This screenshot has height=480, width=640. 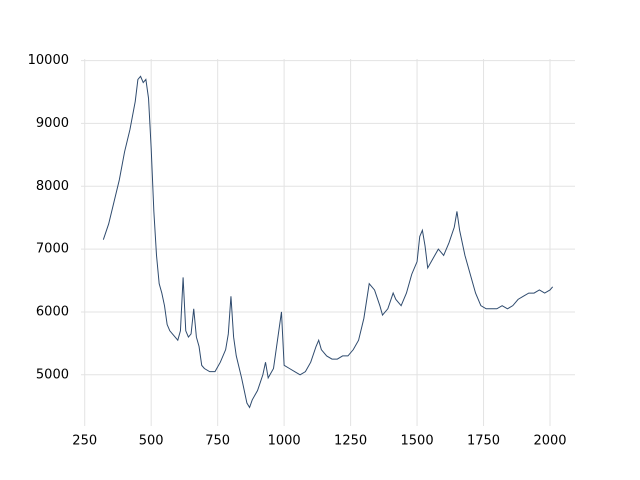 I want to click on x-tick-label: 2000, so click(x=549, y=441).